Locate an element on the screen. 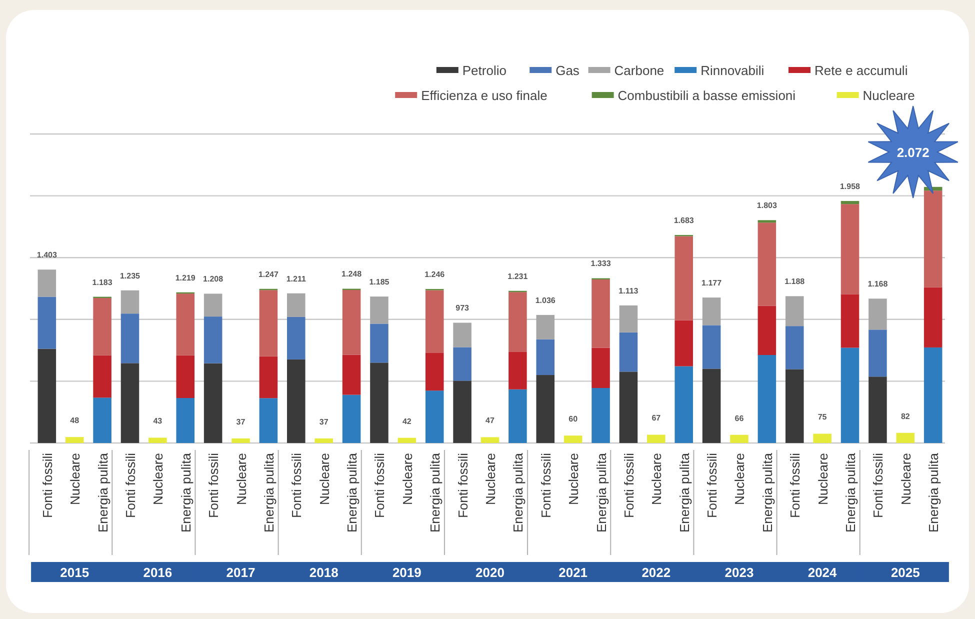  data-label: 67 is located at coordinates (657, 418).